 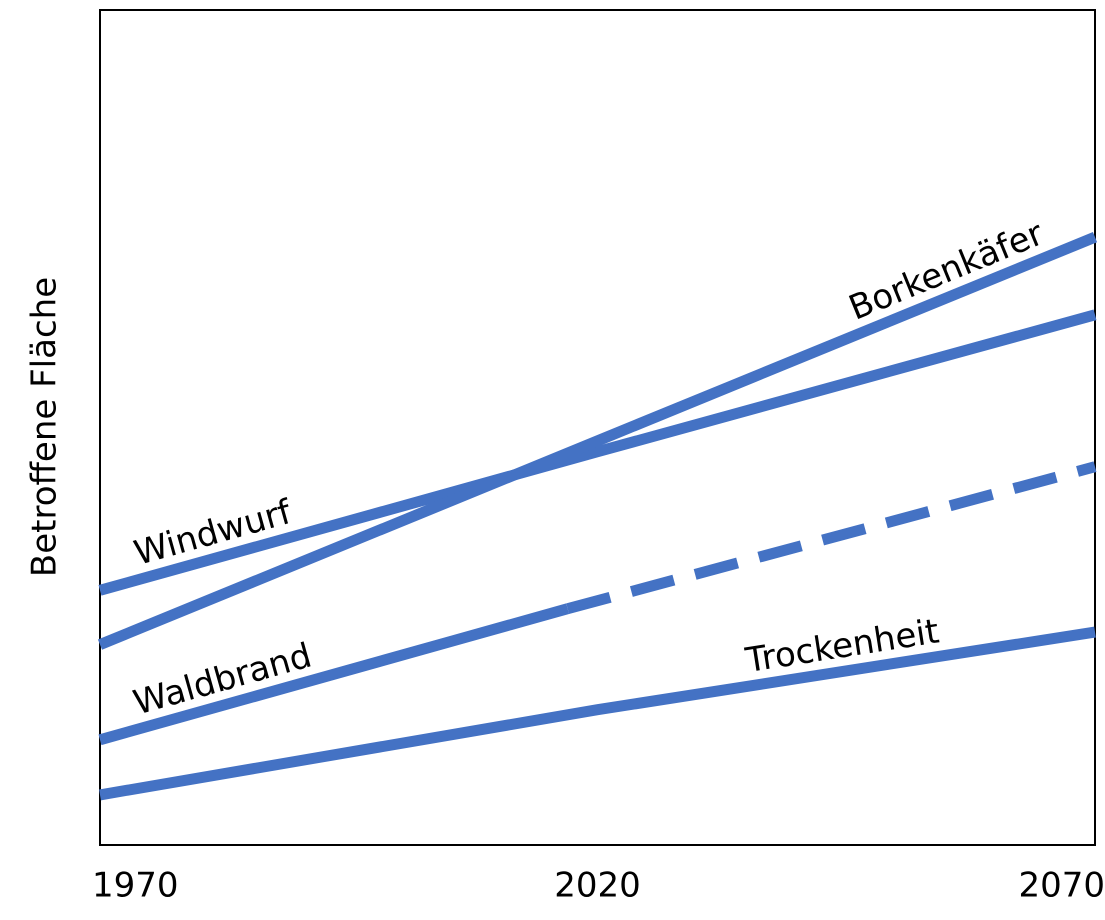 I want to click on x-tick-label: 1970, so click(x=135, y=886).